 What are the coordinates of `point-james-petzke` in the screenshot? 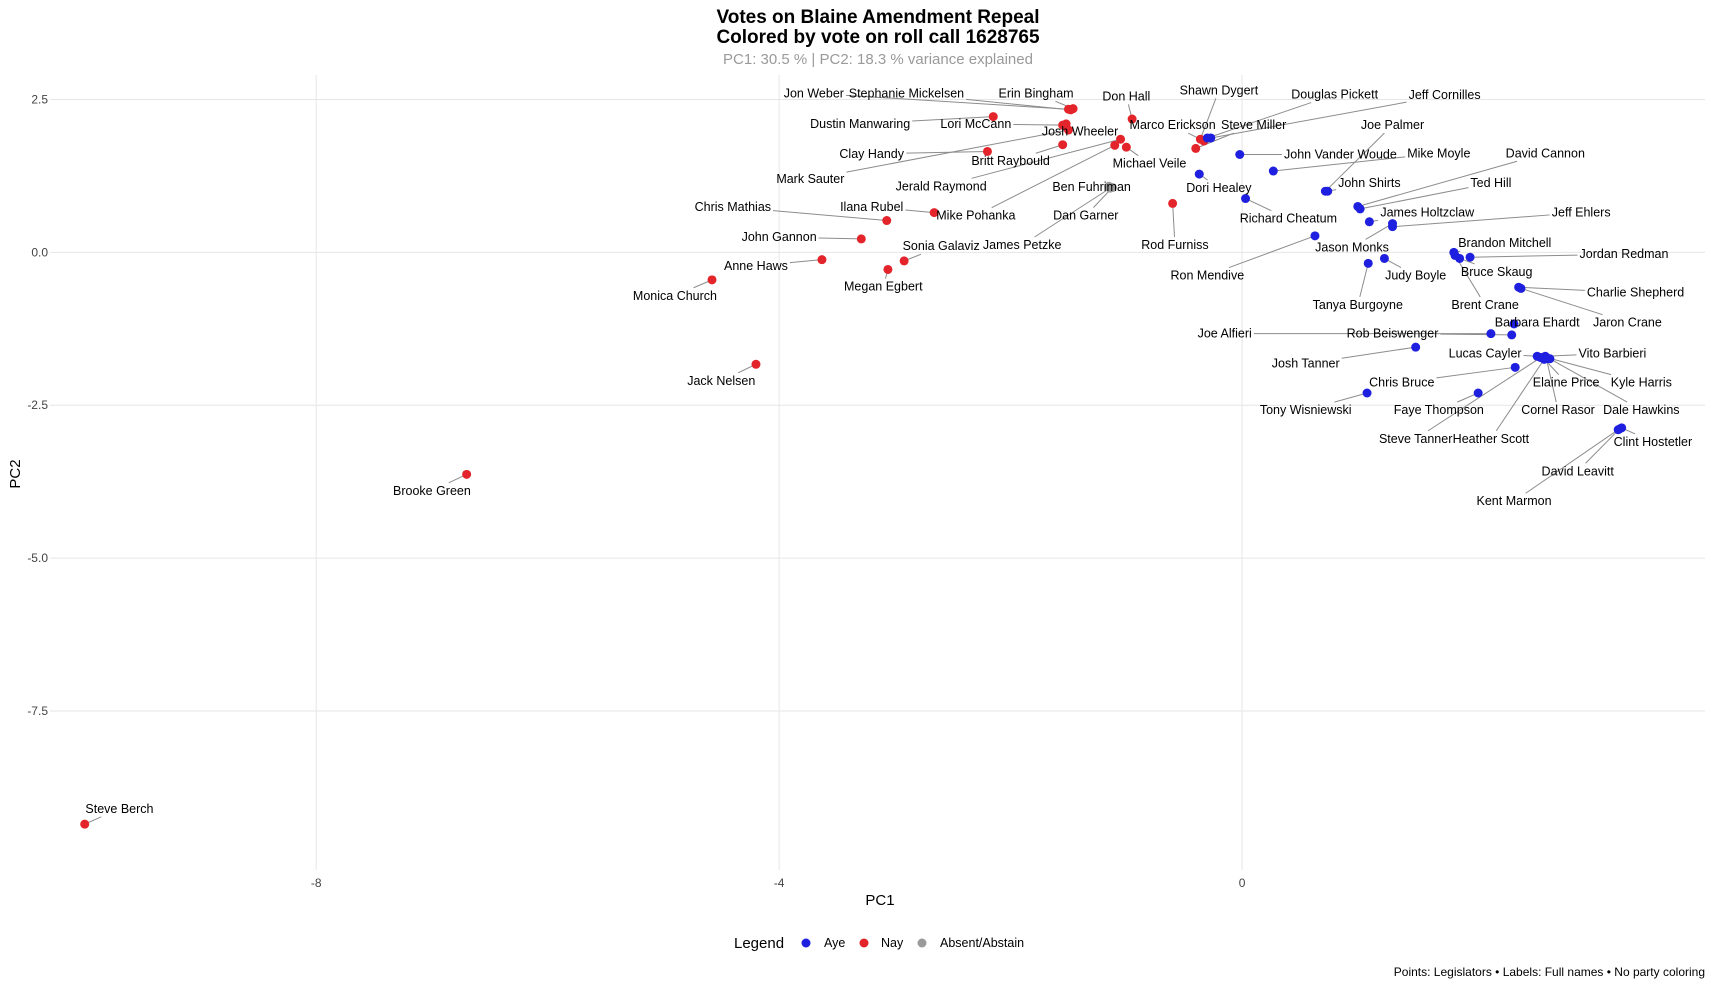 It's located at (1110, 188).